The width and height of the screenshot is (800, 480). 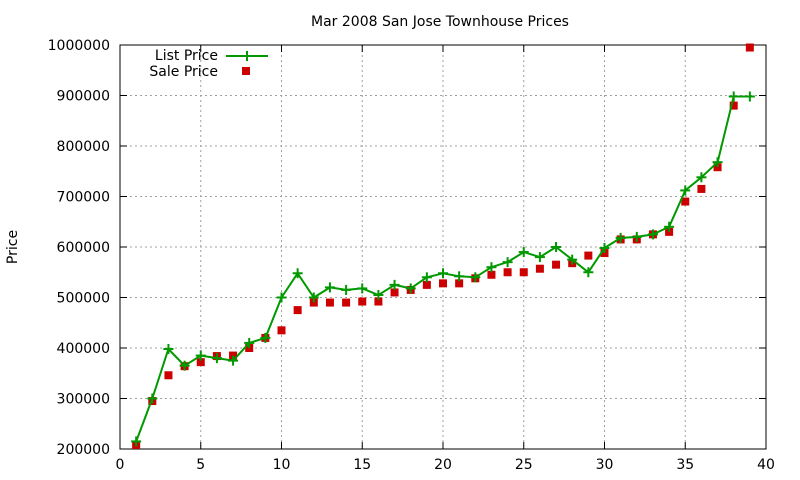 What do you see at coordinates (83, 299) in the screenshot?
I see `y-tick-label: 500000` at bounding box center [83, 299].